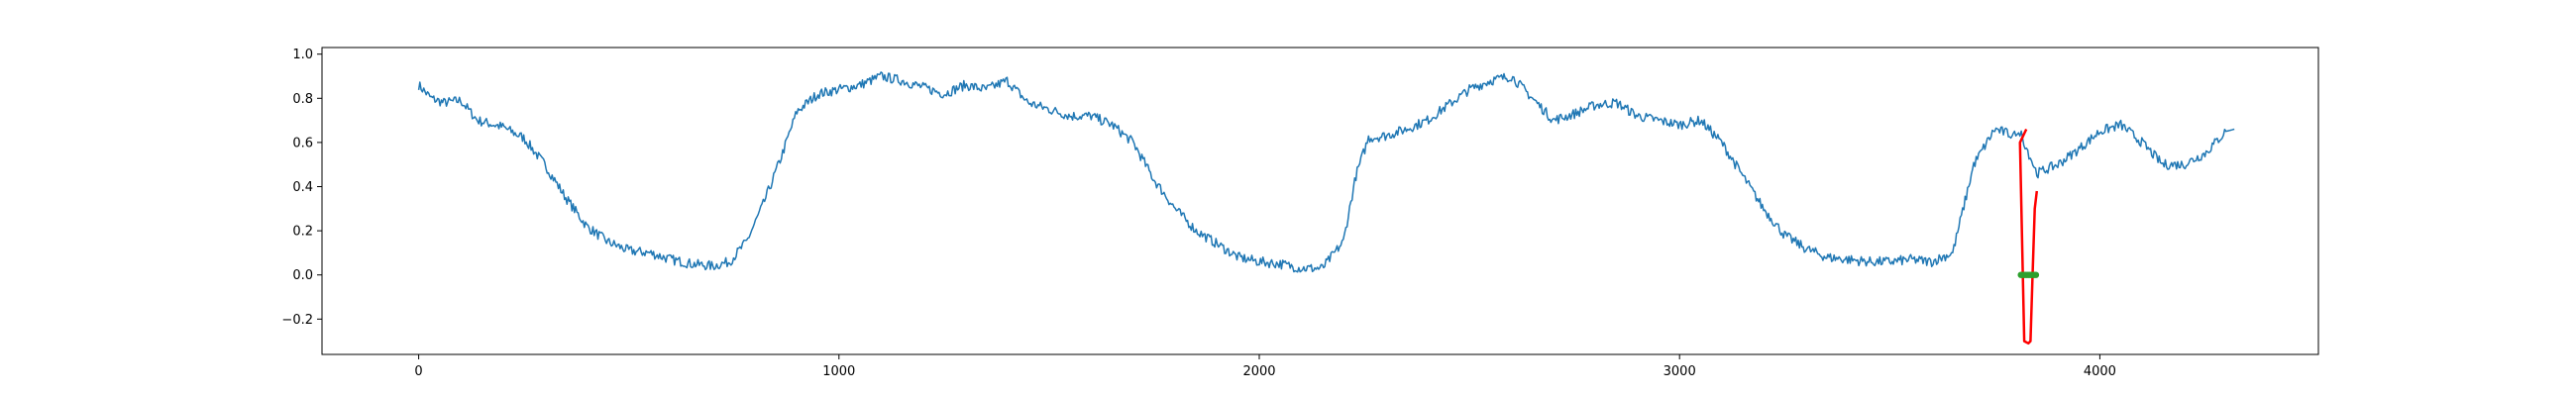  I want to click on x-tick-label: 2000, so click(1259, 372).